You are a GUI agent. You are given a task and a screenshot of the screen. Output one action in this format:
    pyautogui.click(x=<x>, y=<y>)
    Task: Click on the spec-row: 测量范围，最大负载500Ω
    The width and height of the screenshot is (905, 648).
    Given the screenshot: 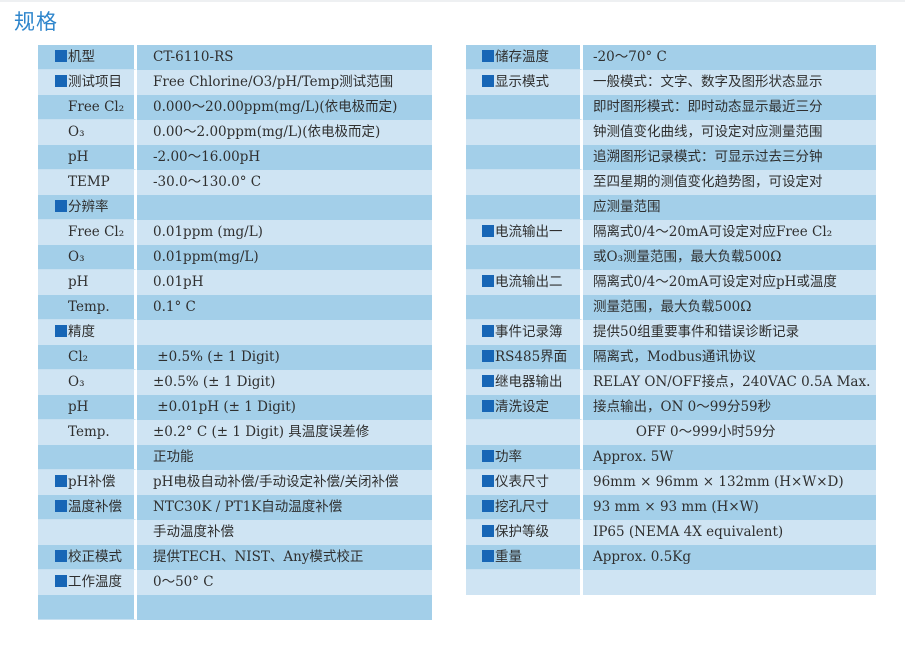 What is the action you would take?
    pyautogui.click(x=671, y=307)
    